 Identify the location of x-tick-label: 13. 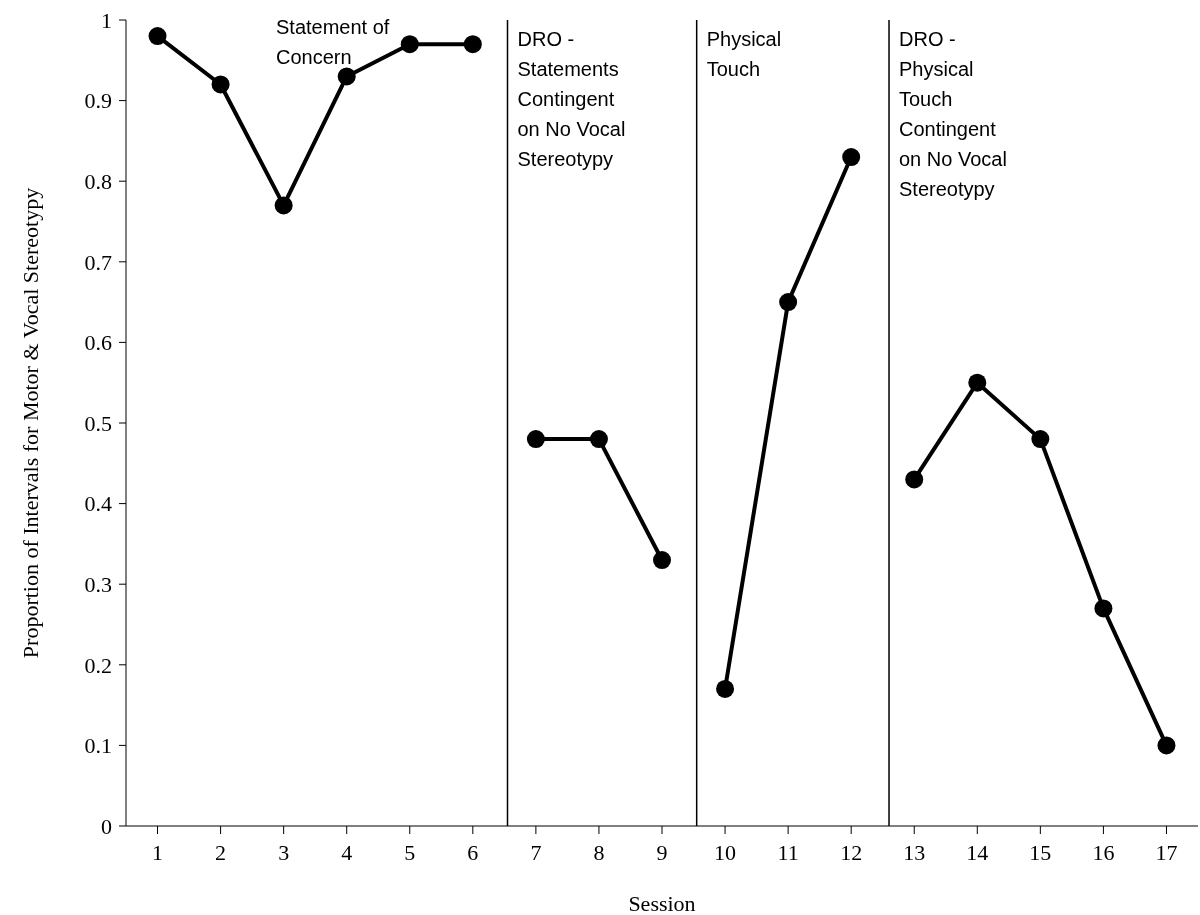
(914, 852).